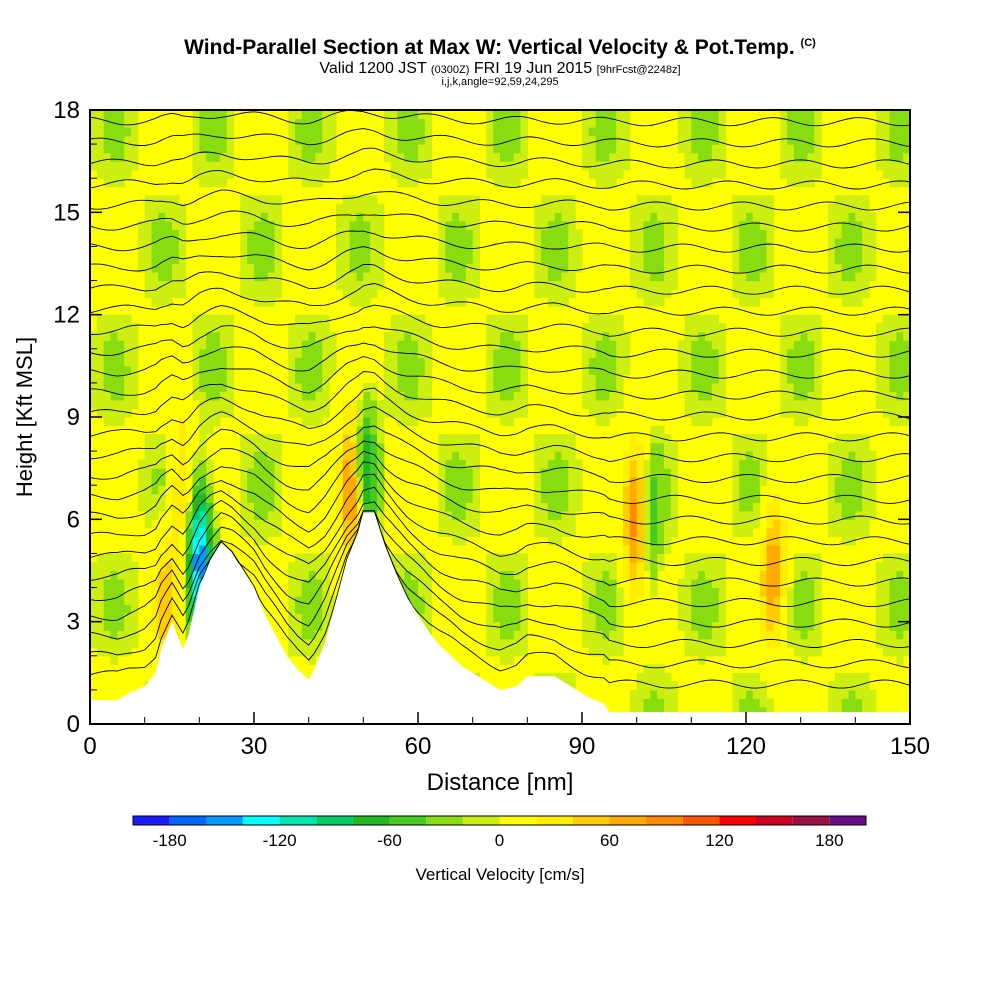  Describe the element at coordinates (450, 70) in the screenshot. I see `valid-utc: (0300Z)` at that location.